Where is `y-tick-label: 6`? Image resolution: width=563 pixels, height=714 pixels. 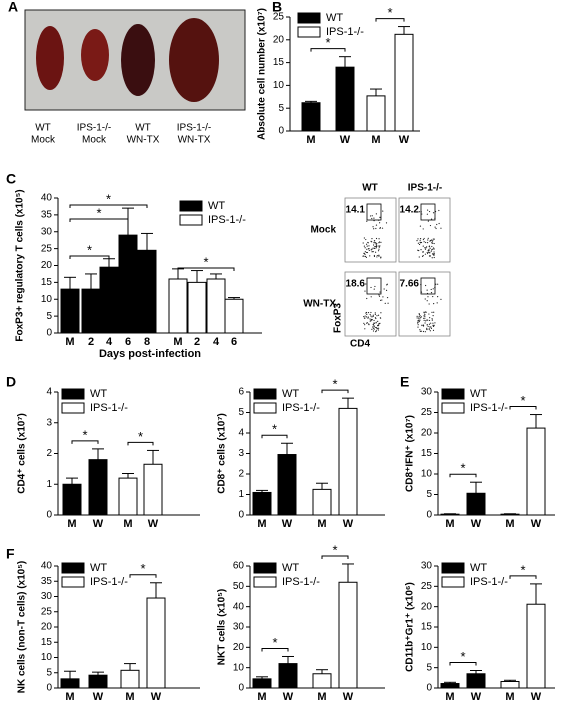 y-tick-label: 6 is located at coordinates (241, 392).